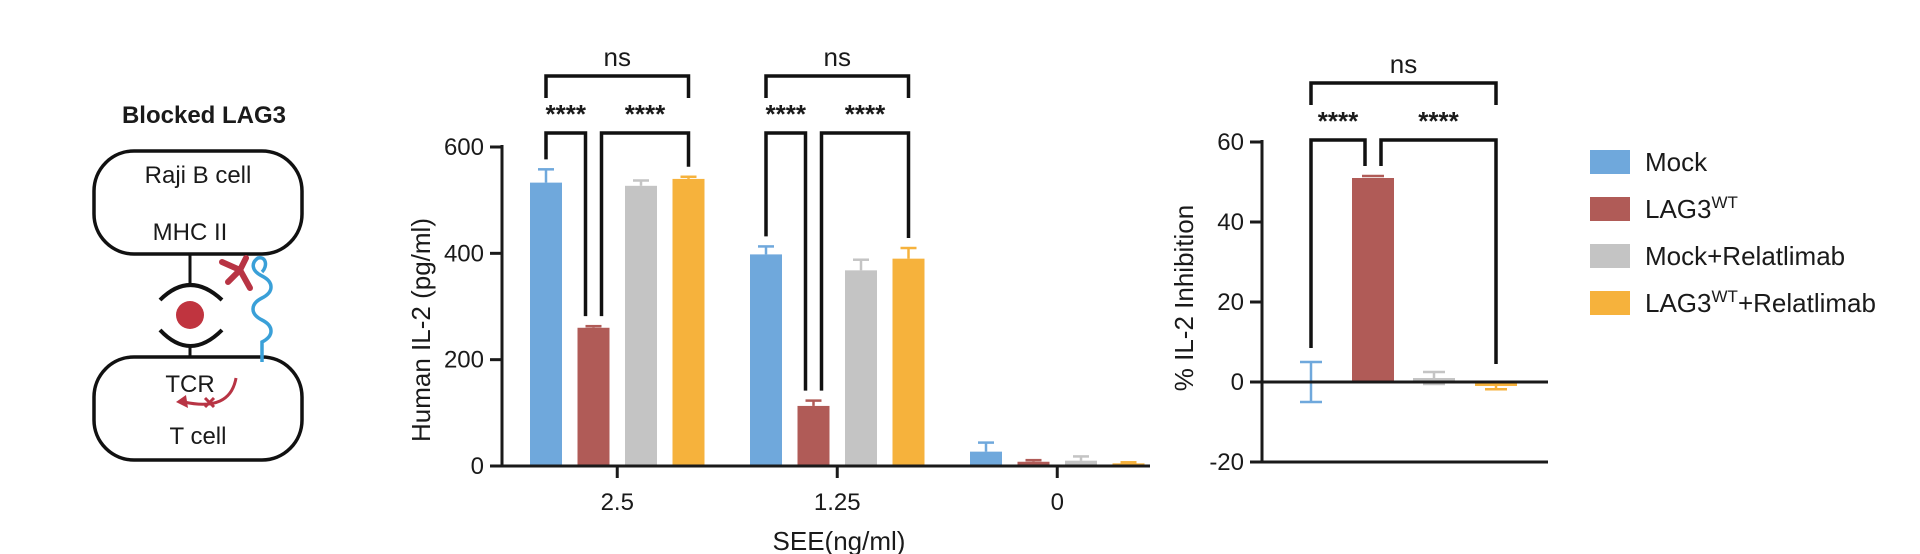 The image size is (1920, 554). What do you see at coordinates (421, 330) in the screenshot?
I see `chart1-y-axis-label: Human IL-2 (pg/ml)` at bounding box center [421, 330].